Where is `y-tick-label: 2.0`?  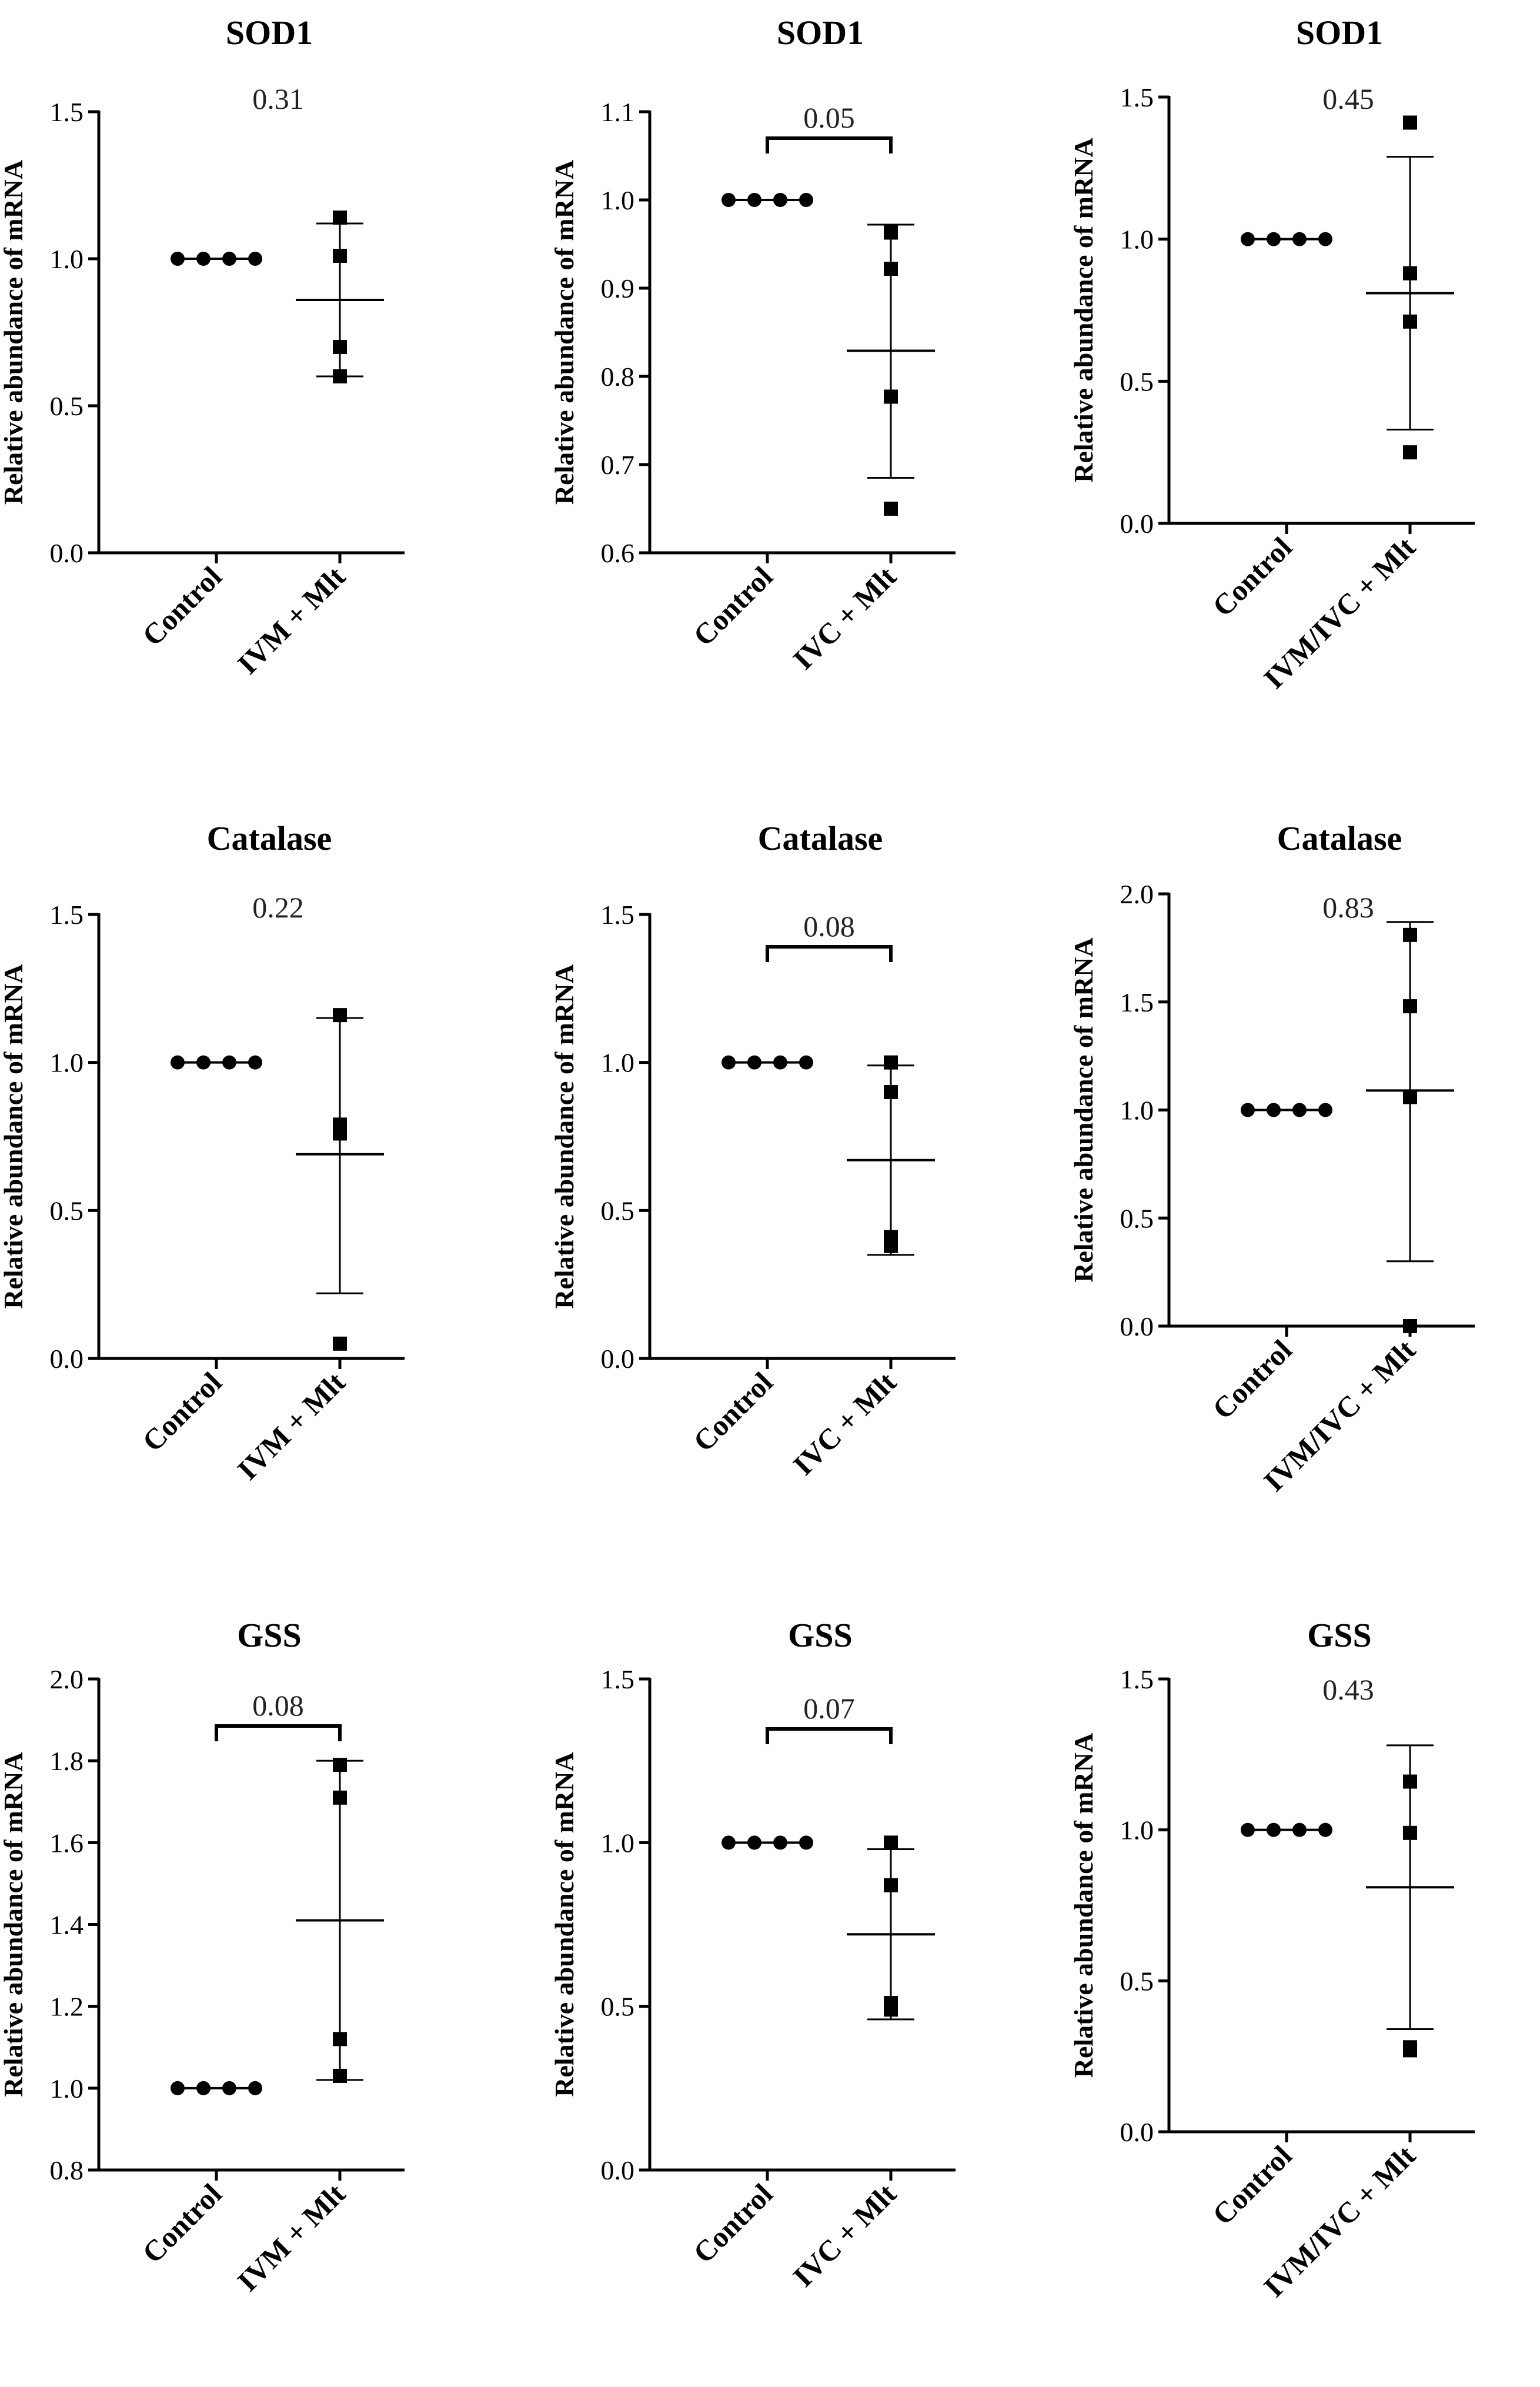
y-tick-label: 2.0 is located at coordinates (1137, 894).